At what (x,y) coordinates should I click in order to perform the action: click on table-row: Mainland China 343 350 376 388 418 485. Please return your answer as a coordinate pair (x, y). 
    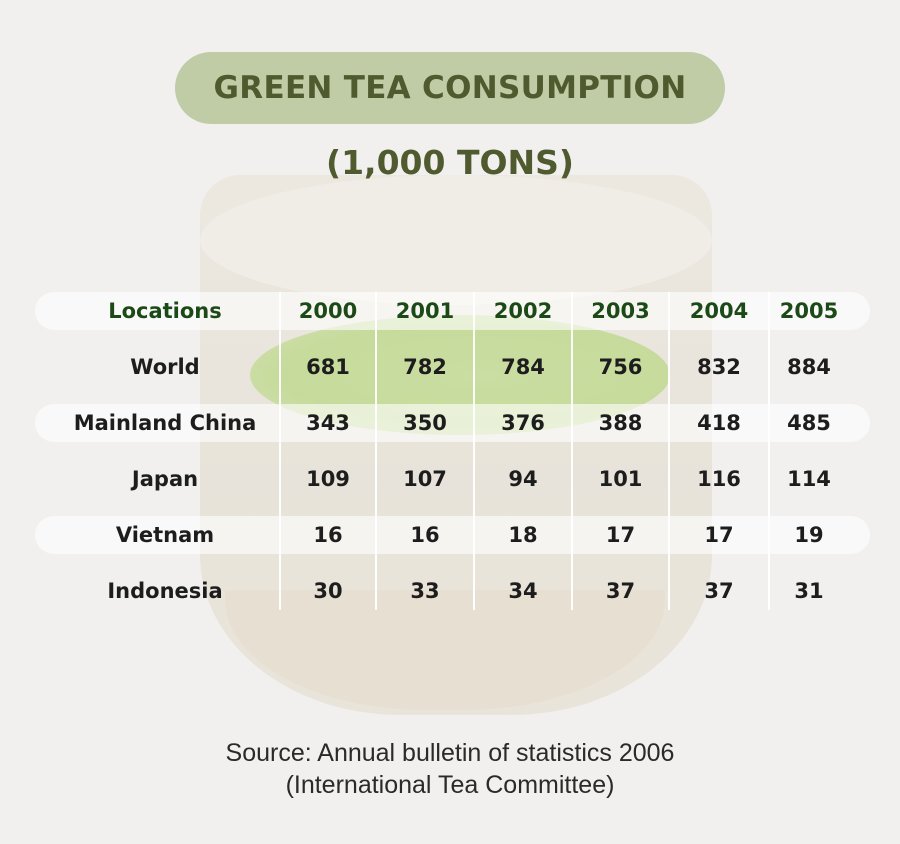
    Looking at the image, I should click on (450, 423).